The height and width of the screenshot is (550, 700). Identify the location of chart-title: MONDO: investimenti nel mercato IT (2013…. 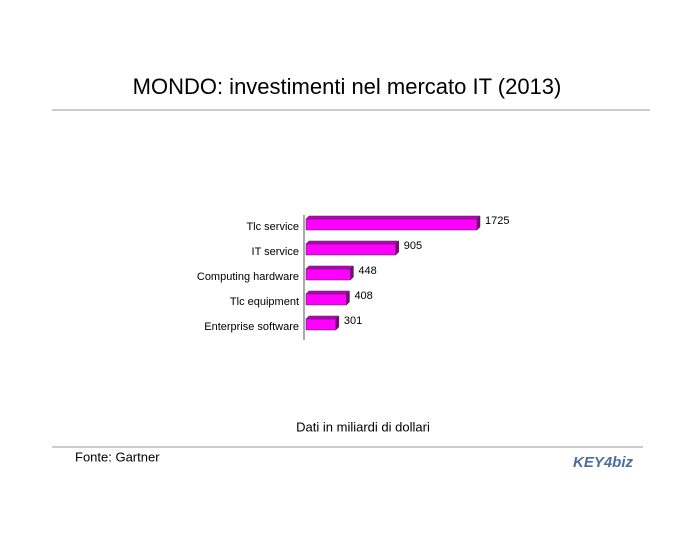
(347, 86).